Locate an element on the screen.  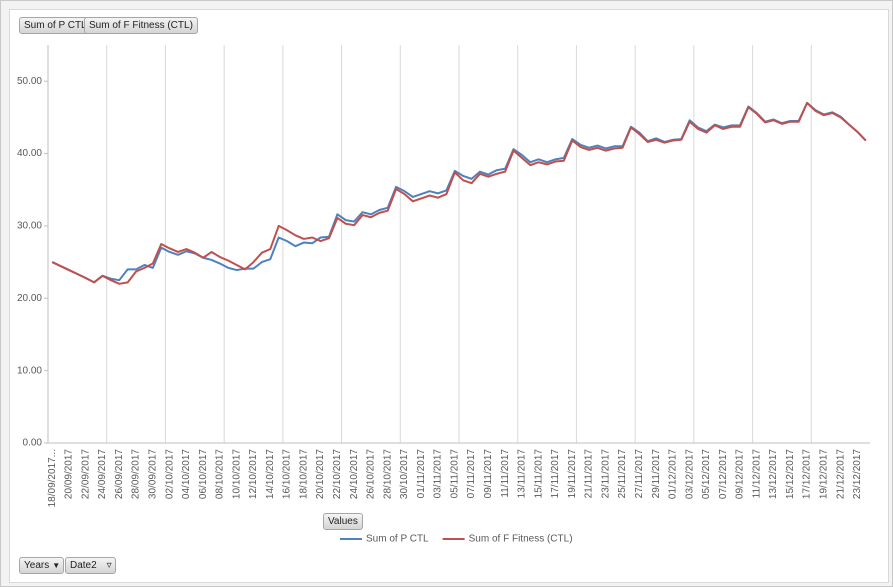
x-tick-label: 09/11/2017 is located at coordinates (488, 474).